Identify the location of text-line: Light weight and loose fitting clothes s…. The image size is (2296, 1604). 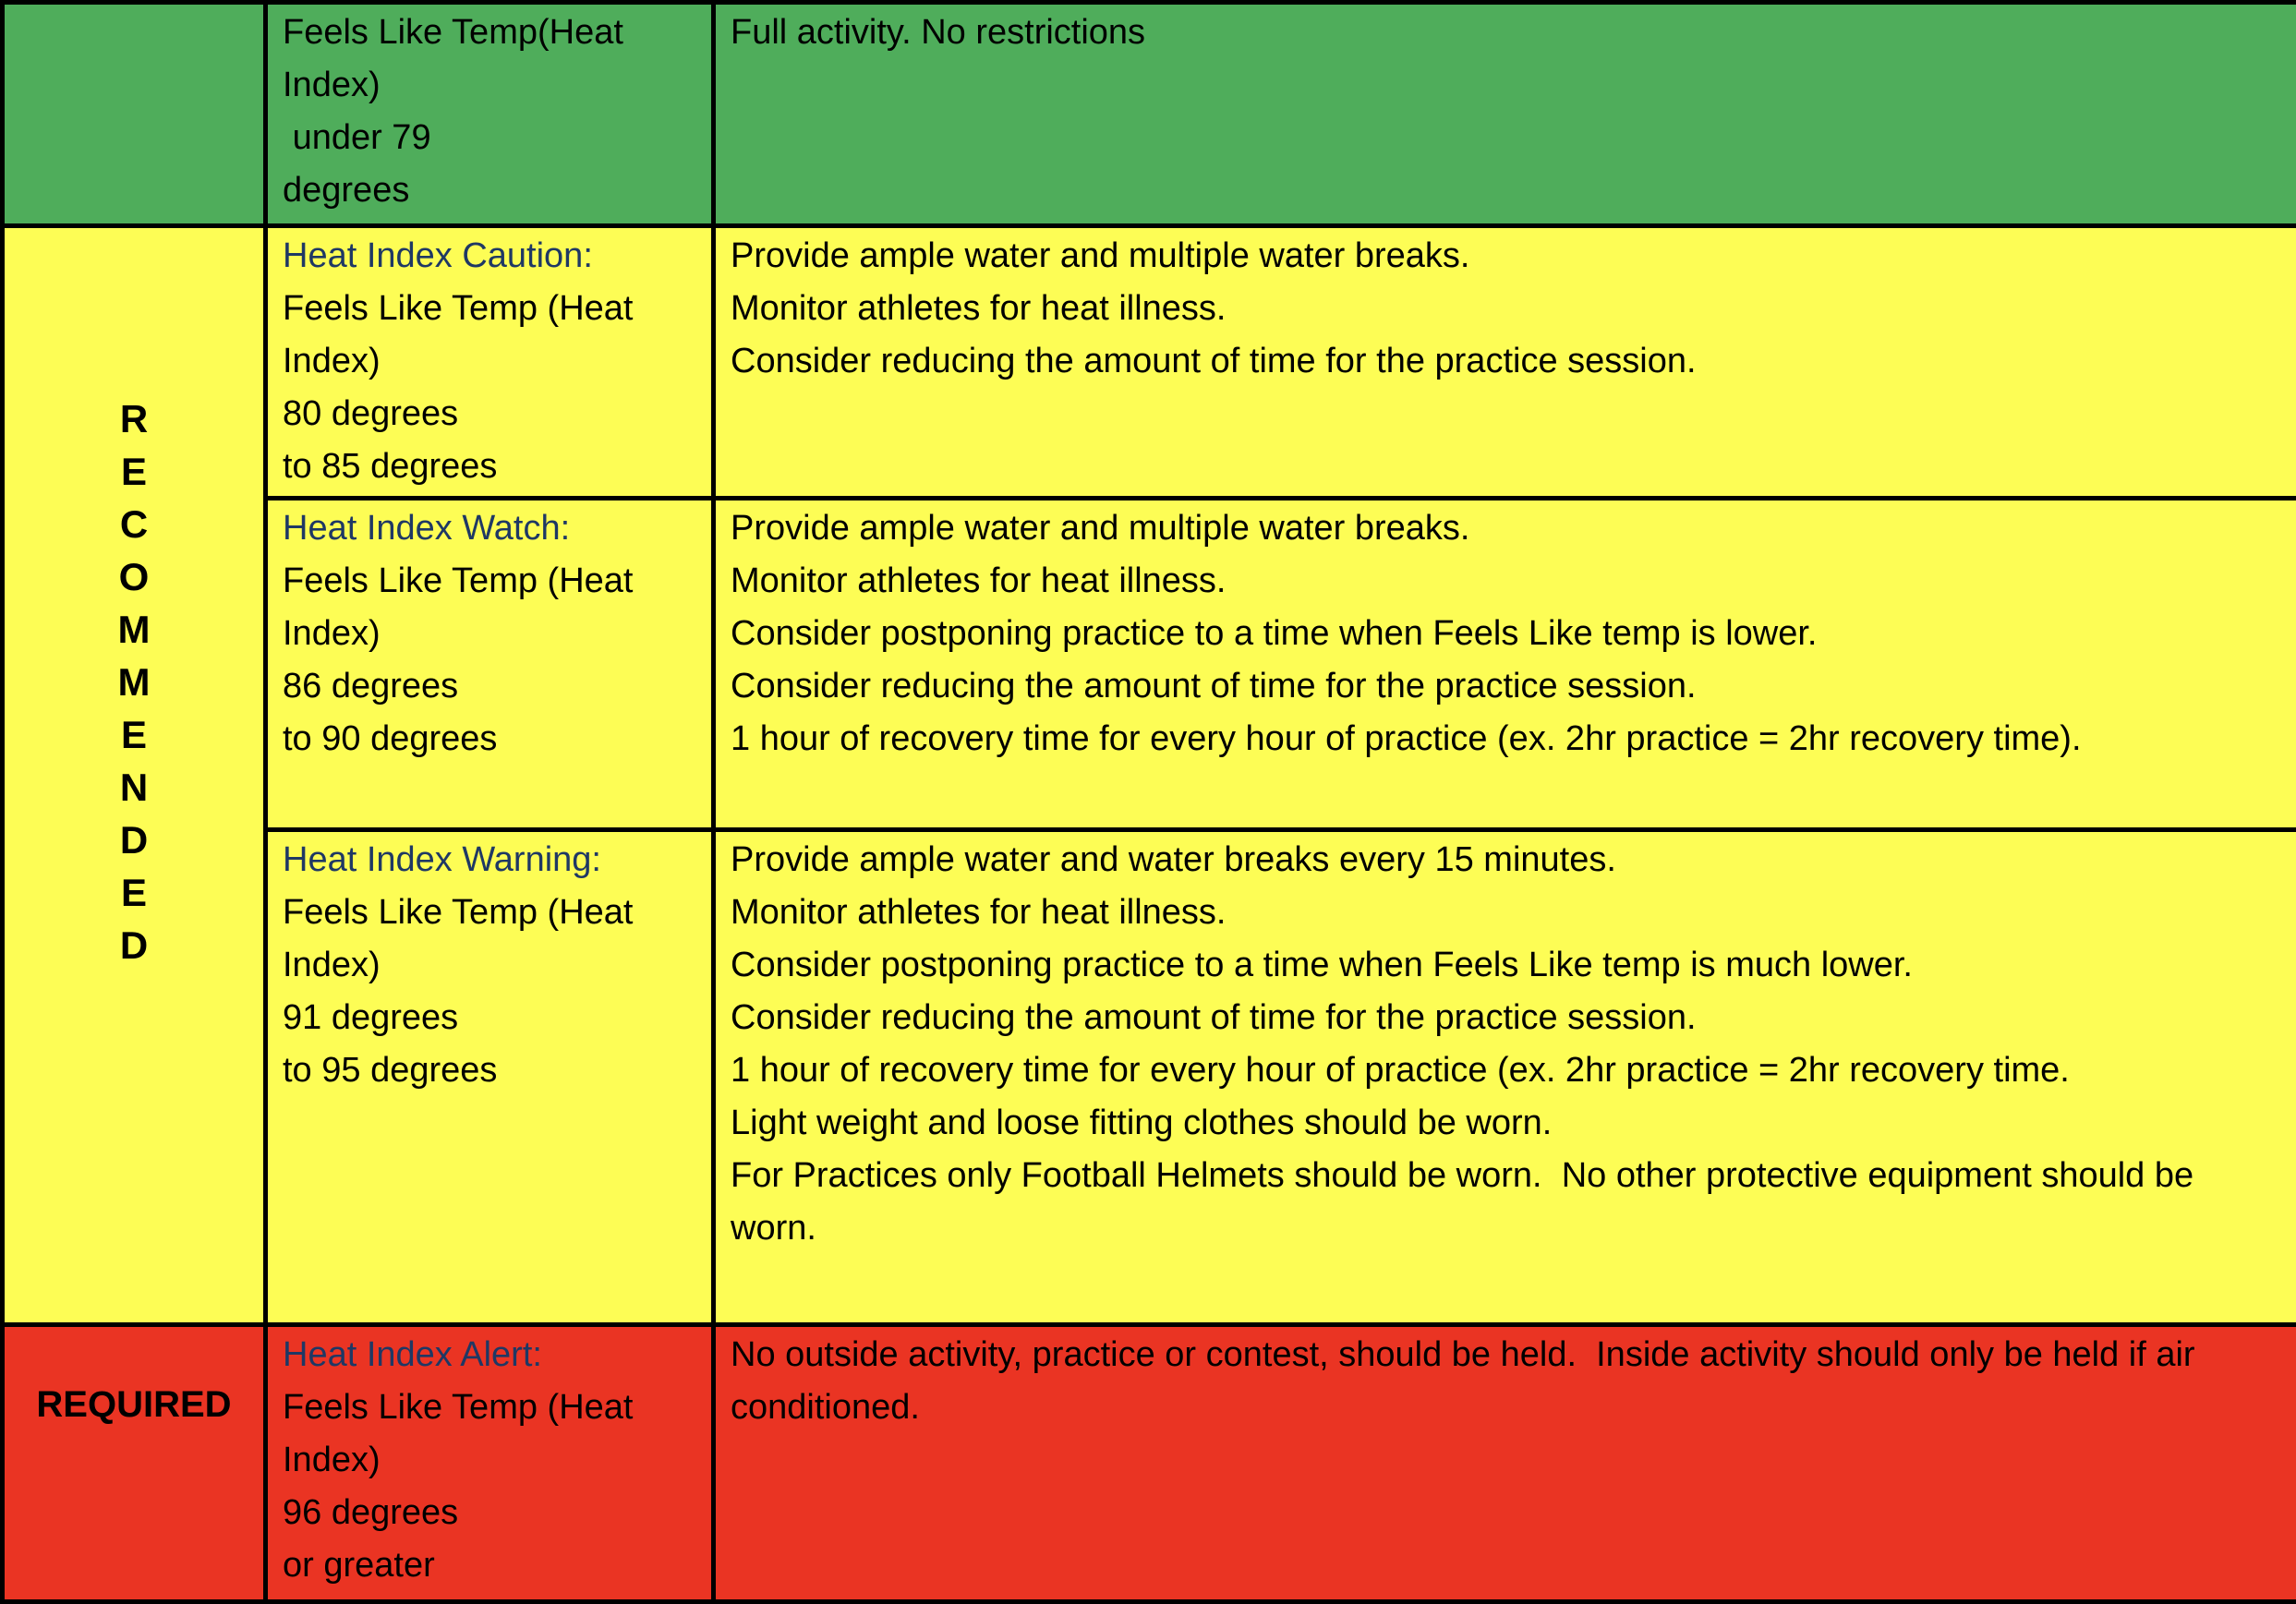
(1507, 1123).